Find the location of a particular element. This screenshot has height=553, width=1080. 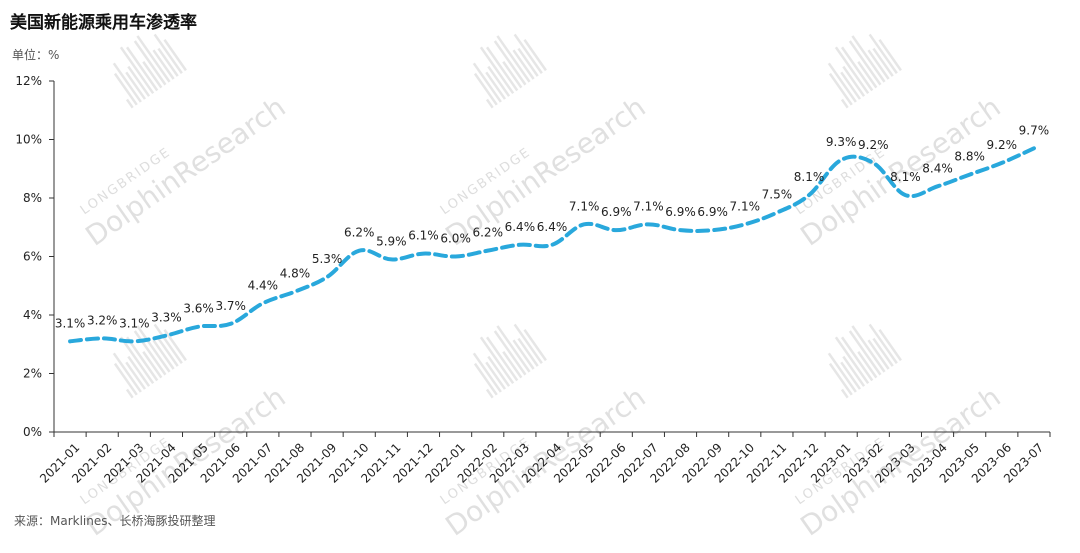

source-note: 来源：Marklines、长桥海豚投研整理 is located at coordinates (115, 521).